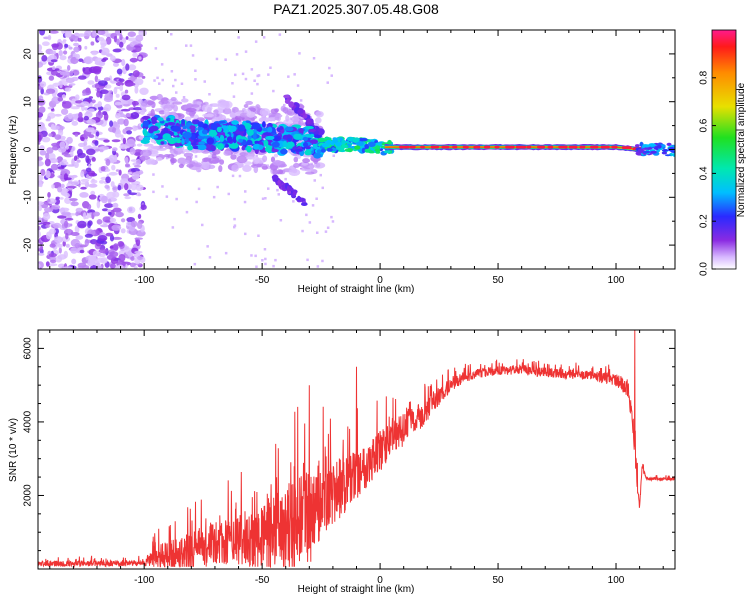 The height and width of the screenshot is (600, 750). I want to click on snr-ytick-label: 2000, so click(28, 495).